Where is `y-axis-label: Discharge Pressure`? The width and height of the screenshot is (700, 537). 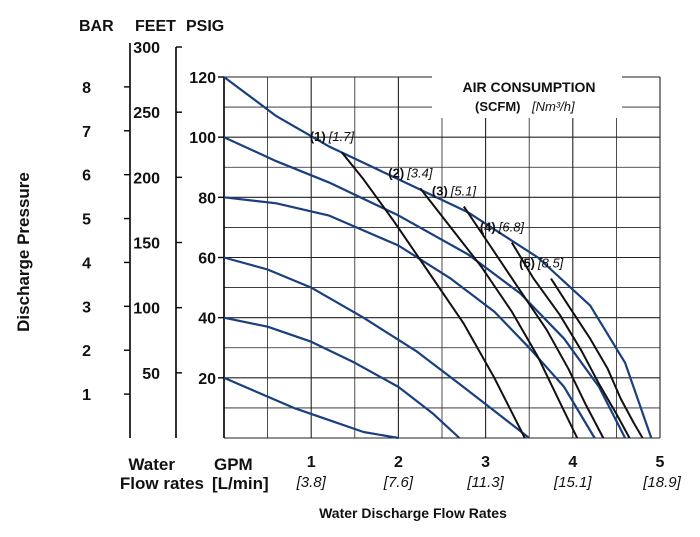 y-axis-label: Discharge Pressure is located at coordinates (23, 252).